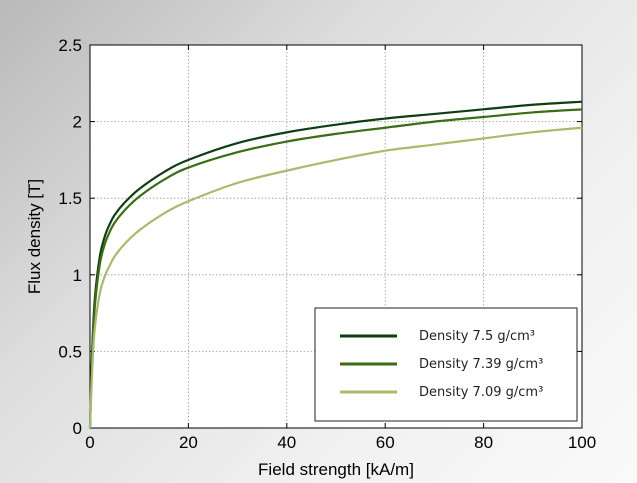 The width and height of the screenshot is (637, 483). Describe the element at coordinates (89, 442) in the screenshot. I see `x-tick-label: 0` at that location.